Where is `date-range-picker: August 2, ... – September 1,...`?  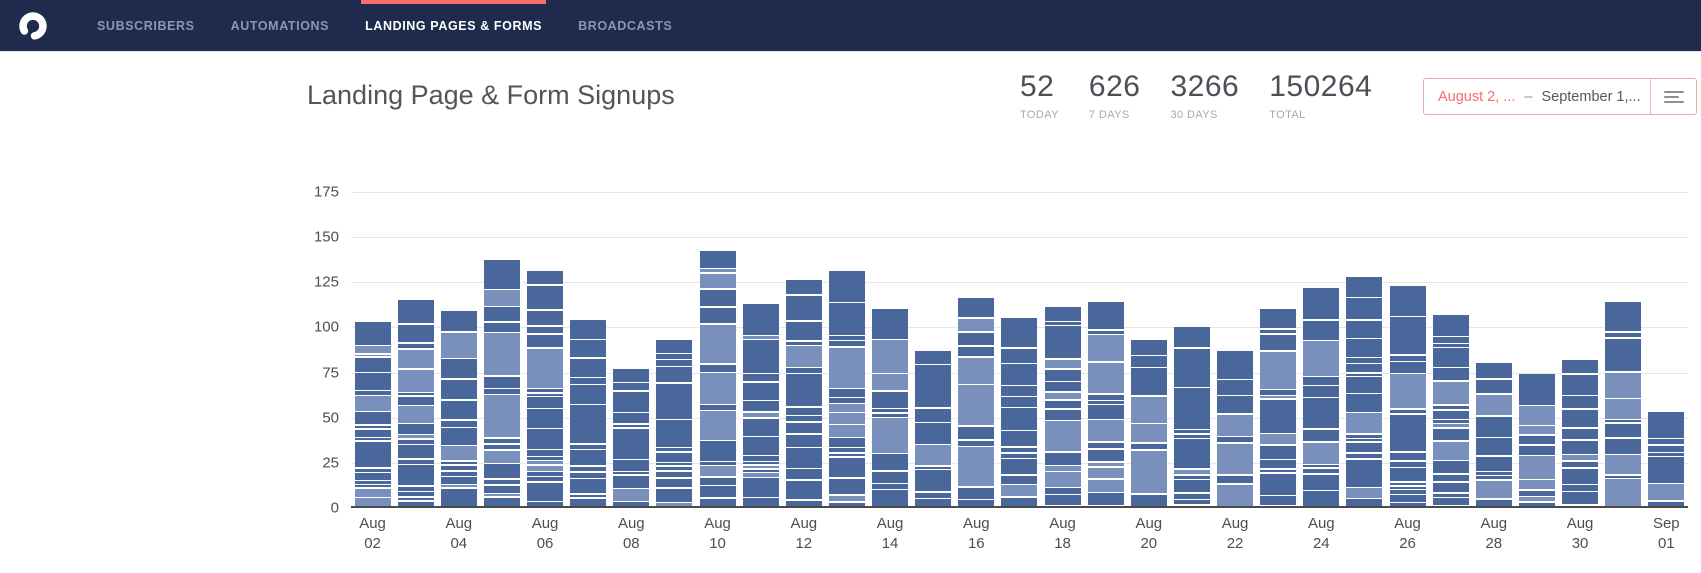 date-range-picker: August 2, ... – September 1,... is located at coordinates (1560, 96).